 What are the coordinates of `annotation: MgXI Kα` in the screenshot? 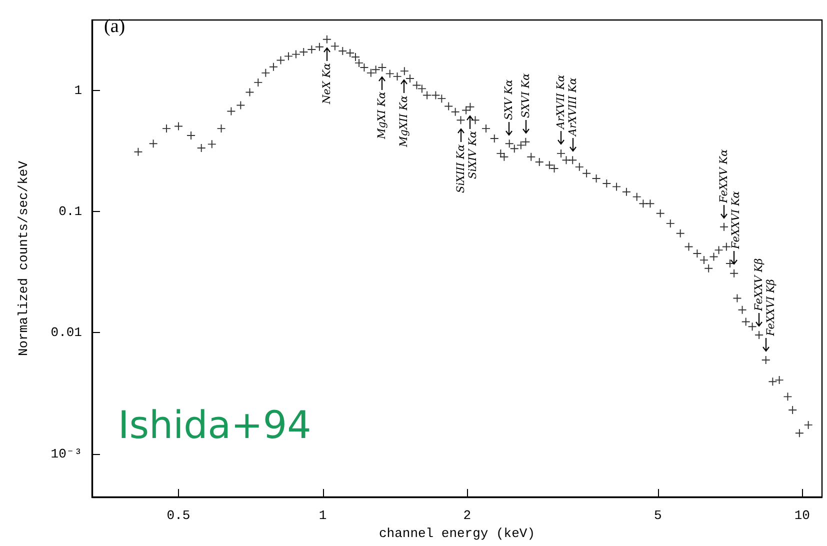 It's located at (382, 115).